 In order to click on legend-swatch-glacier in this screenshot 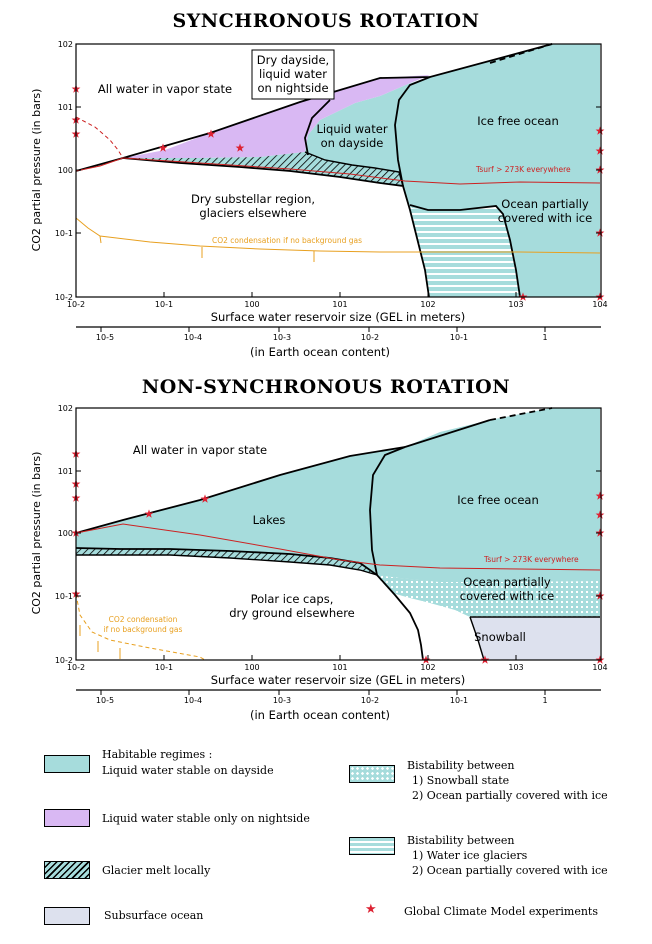, I will do `click(67, 870)`.